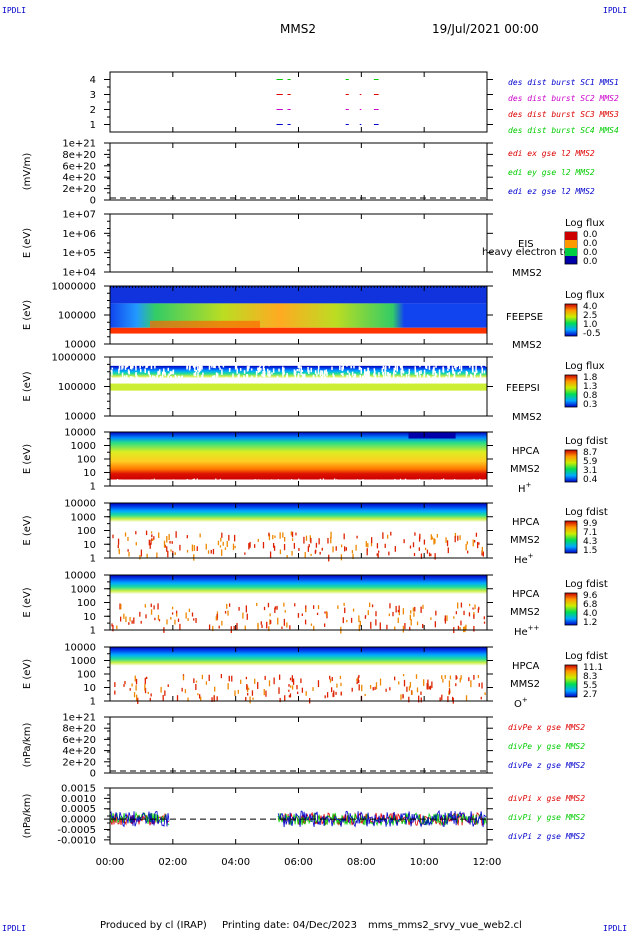 This screenshot has width=630, height=934. Describe the element at coordinates (298, 745) in the screenshot. I see `divpe-frame` at that location.